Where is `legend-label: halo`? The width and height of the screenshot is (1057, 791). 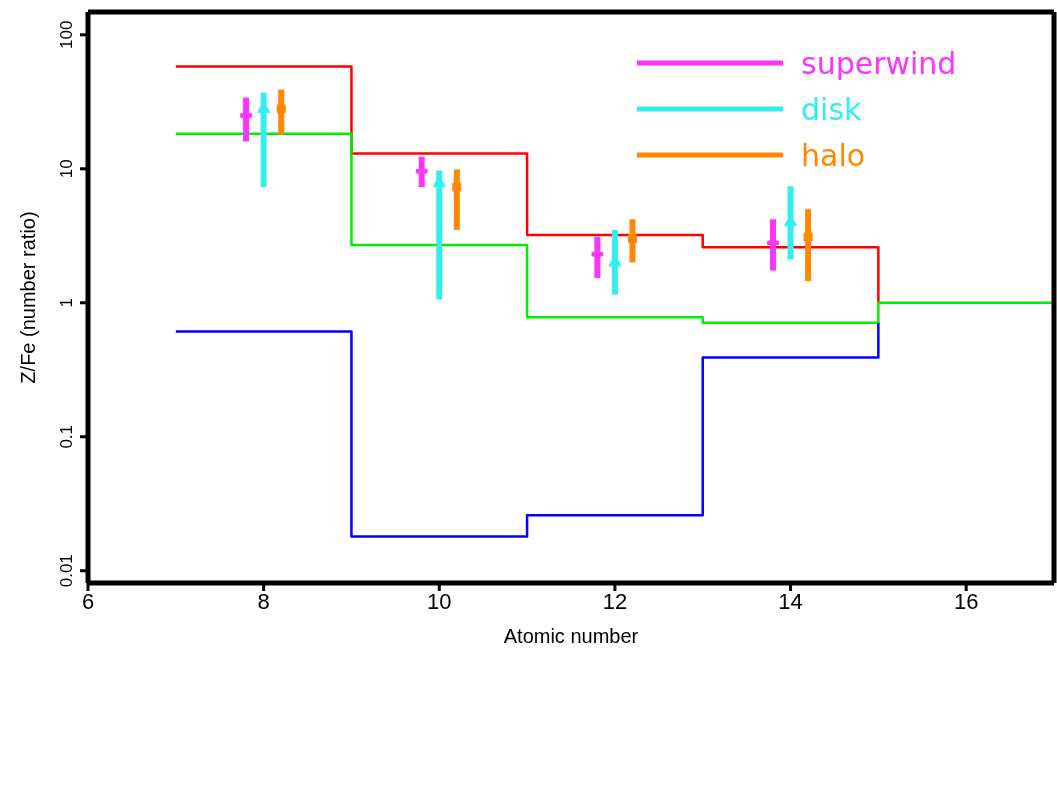 legend-label: halo is located at coordinates (833, 155).